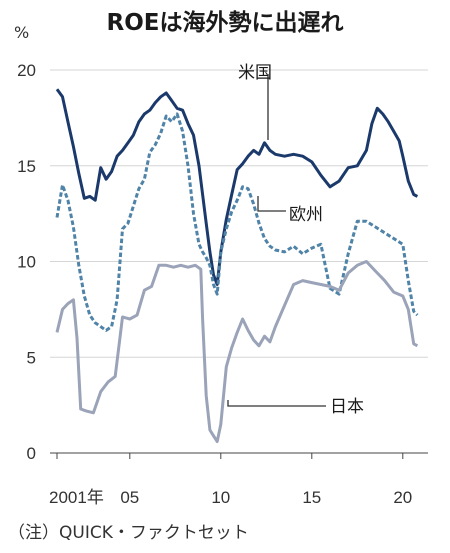  What do you see at coordinates (26, 166) in the screenshot?
I see `y-tick-label: 15` at bounding box center [26, 166].